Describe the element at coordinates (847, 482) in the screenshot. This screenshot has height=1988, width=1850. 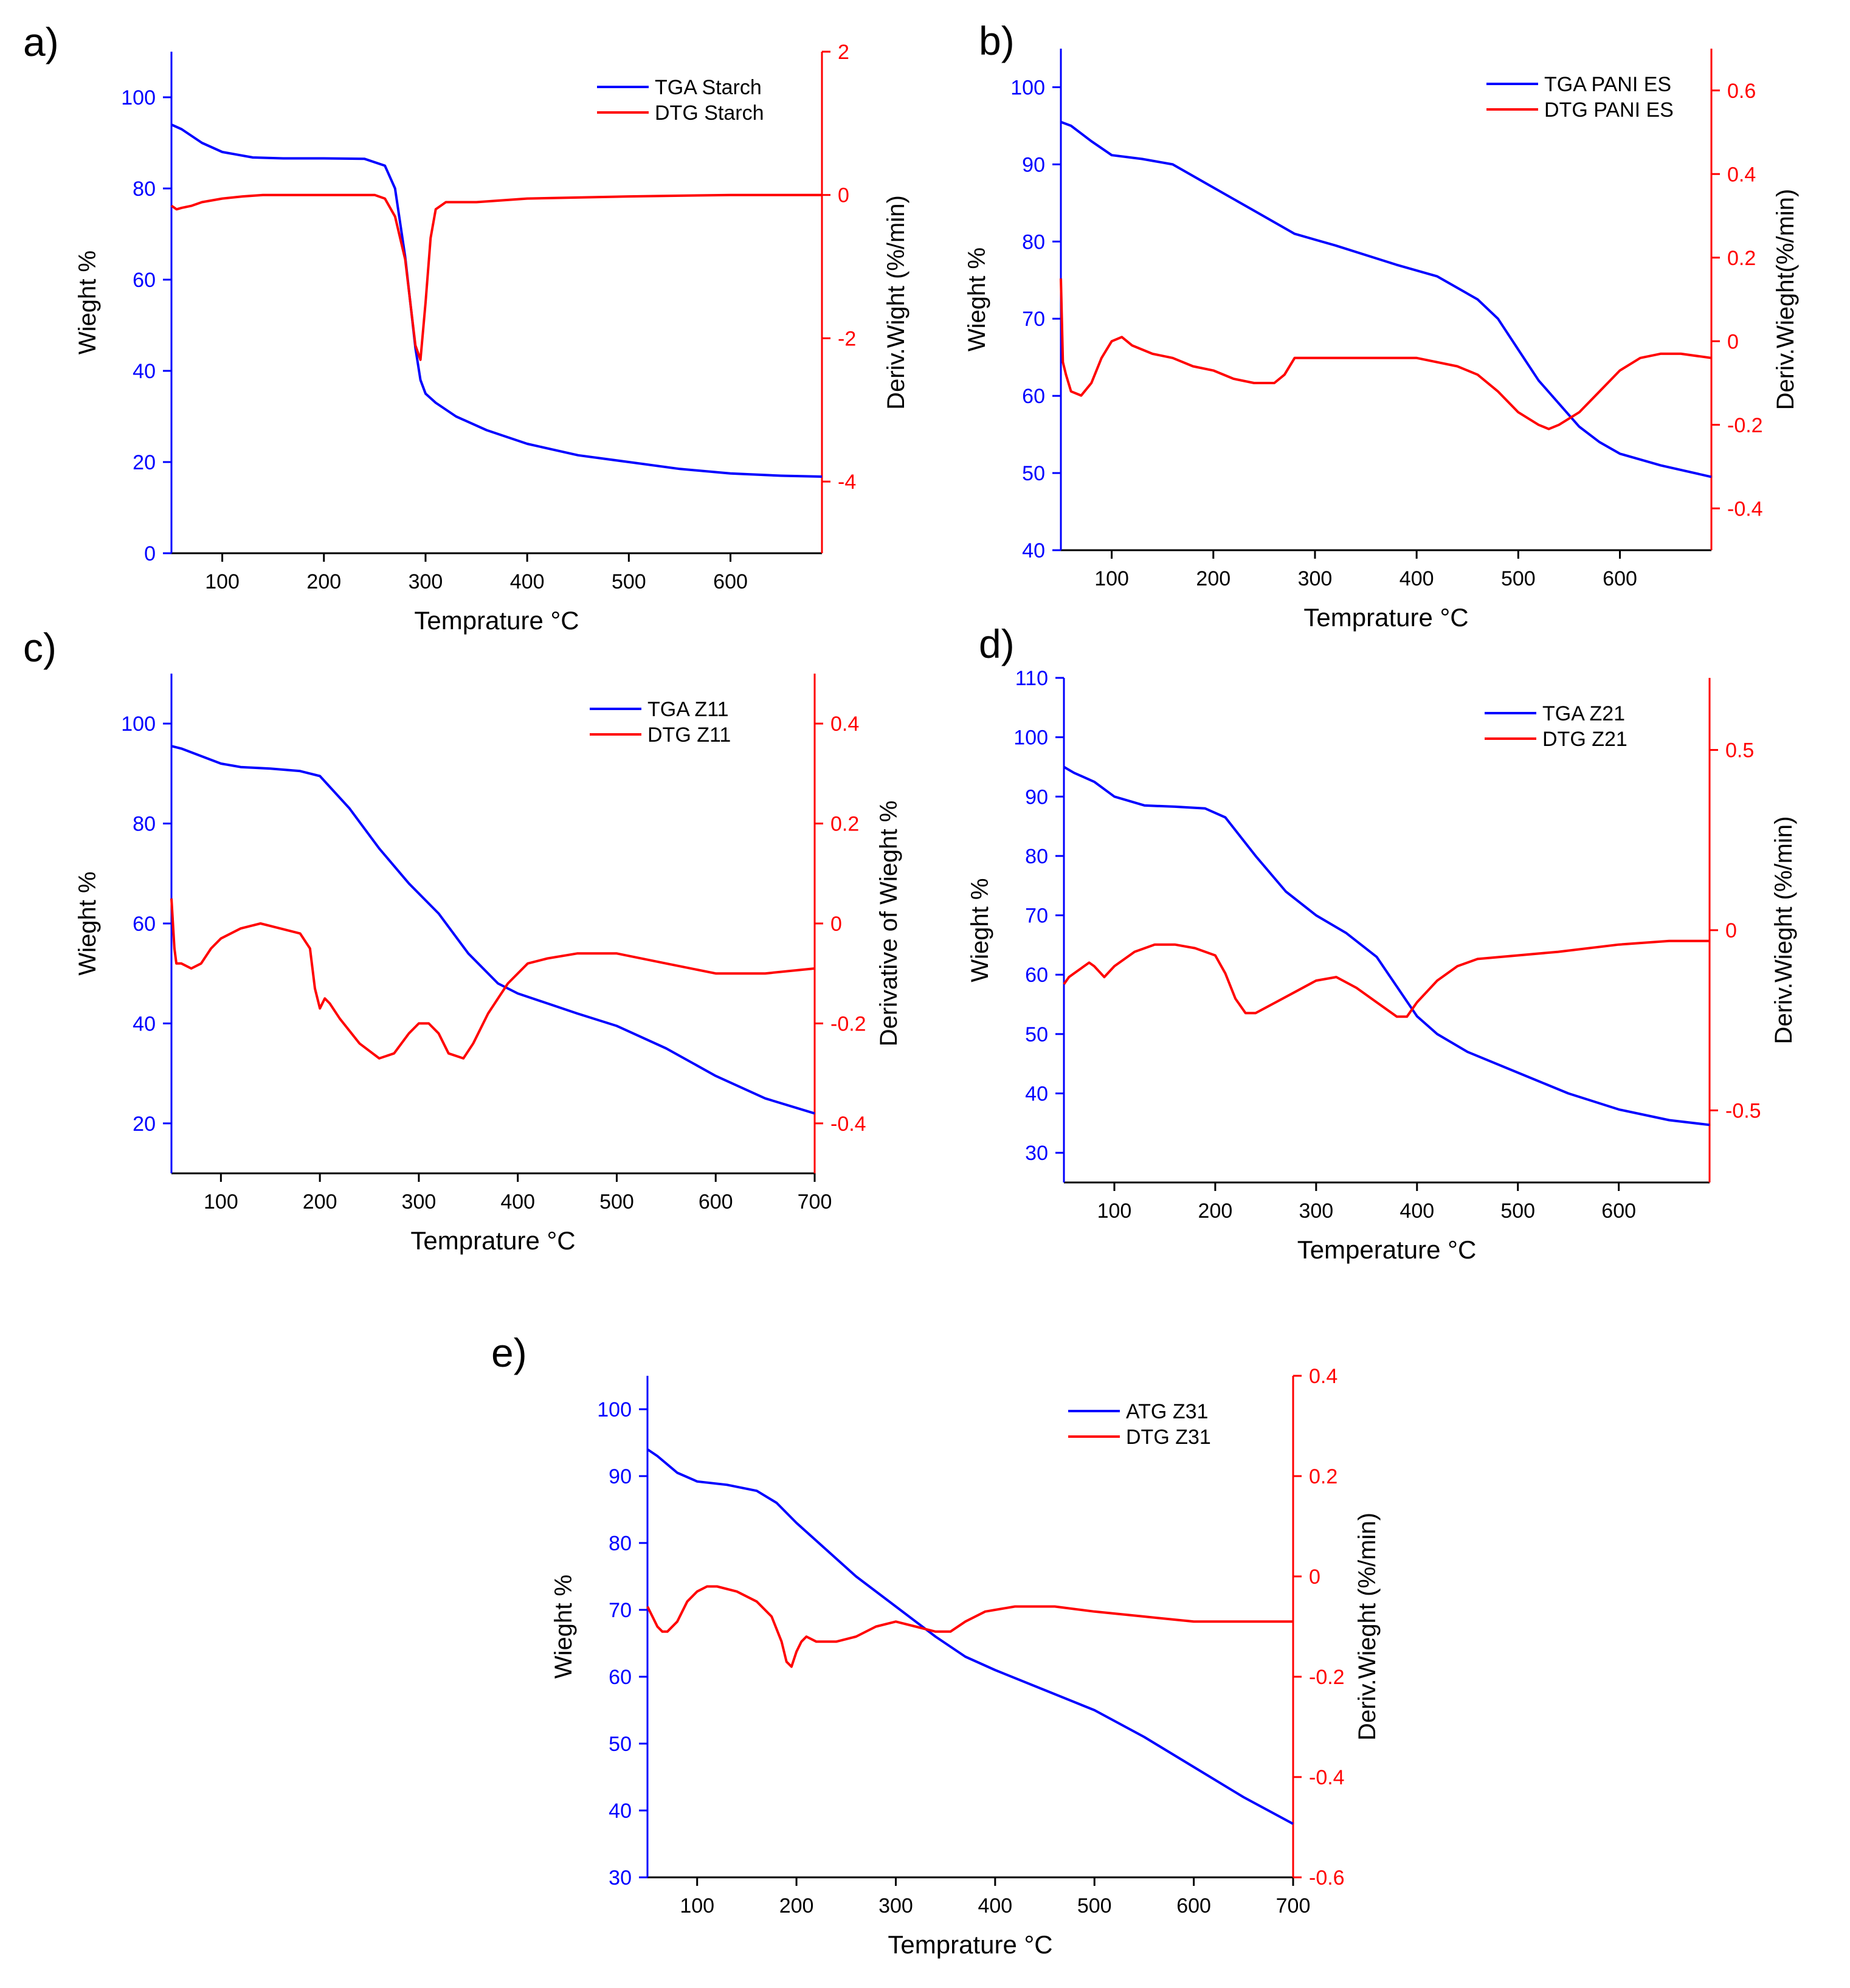
I see `right-y-tick-label: -4` at that location.